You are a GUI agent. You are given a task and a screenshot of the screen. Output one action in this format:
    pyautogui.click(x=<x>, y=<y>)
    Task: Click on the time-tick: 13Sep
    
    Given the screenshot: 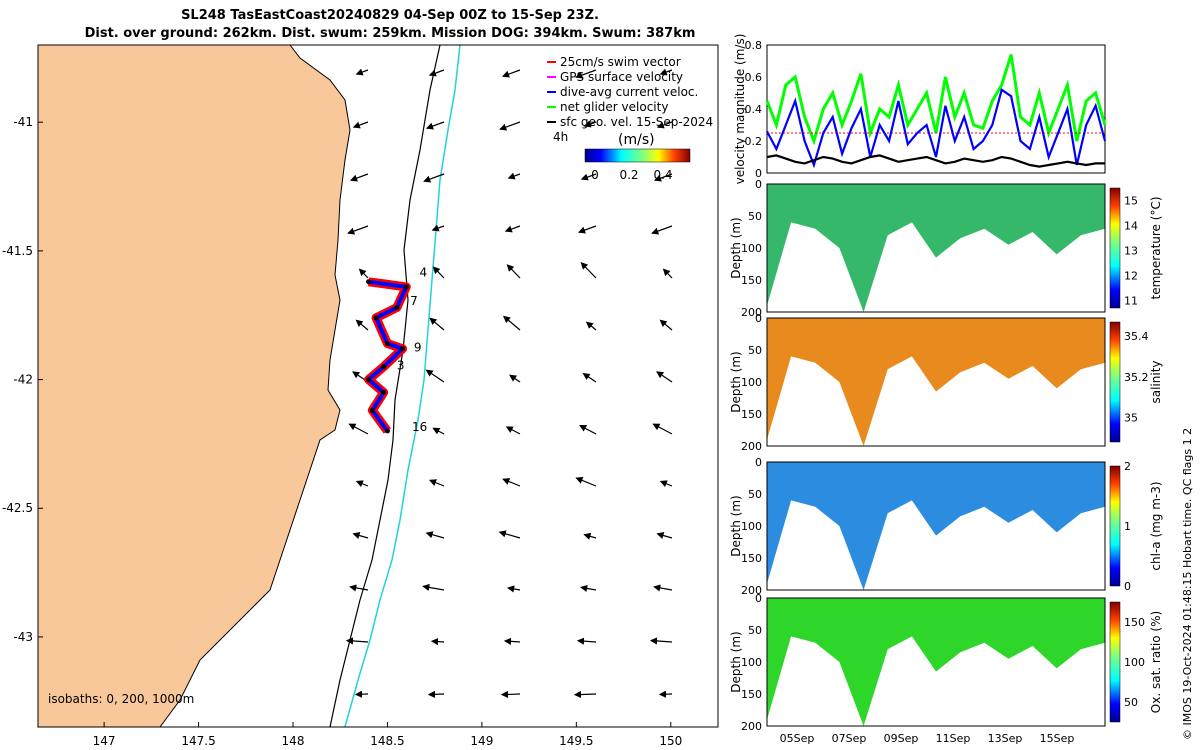 What is the action you would take?
    pyautogui.click(x=1005, y=738)
    